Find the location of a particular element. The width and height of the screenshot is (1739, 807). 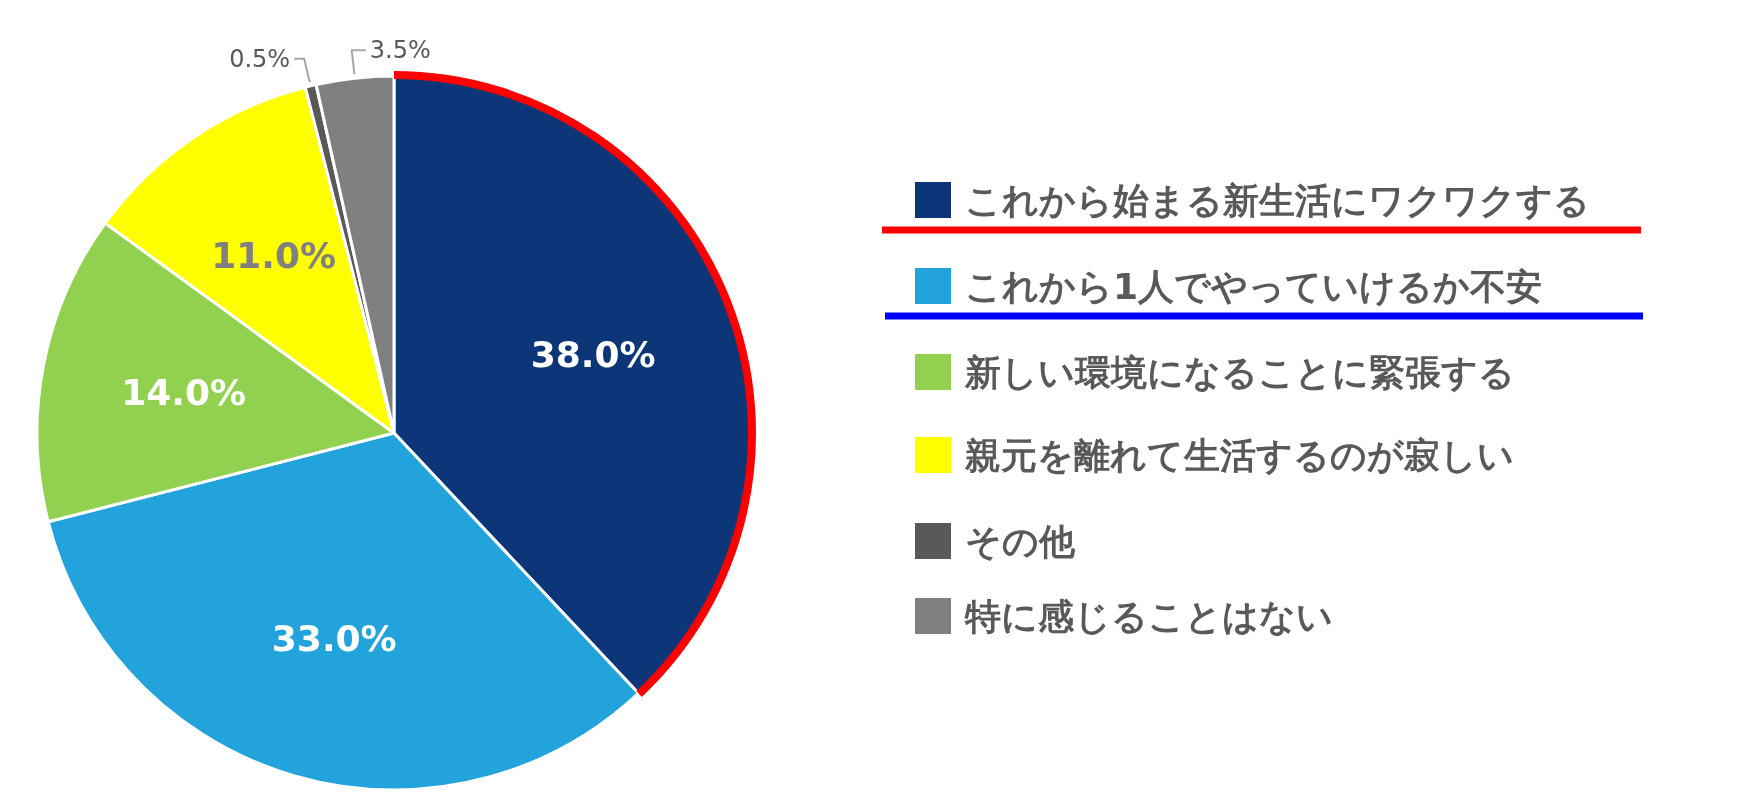

legend-label: その他 is located at coordinates (1020, 541).